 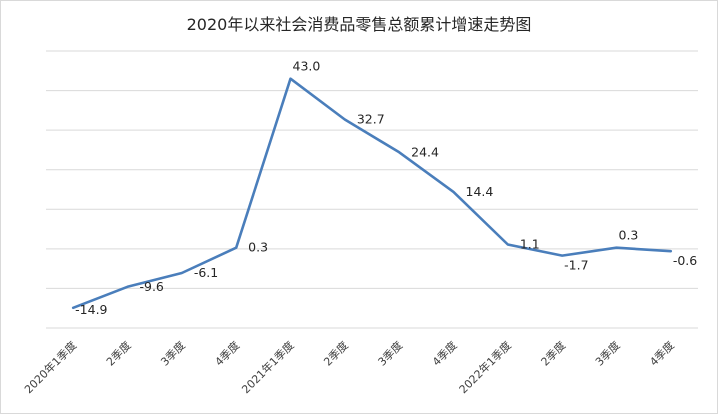 What do you see at coordinates (206, 272) in the screenshot?
I see `data-label: -6.1` at bounding box center [206, 272].